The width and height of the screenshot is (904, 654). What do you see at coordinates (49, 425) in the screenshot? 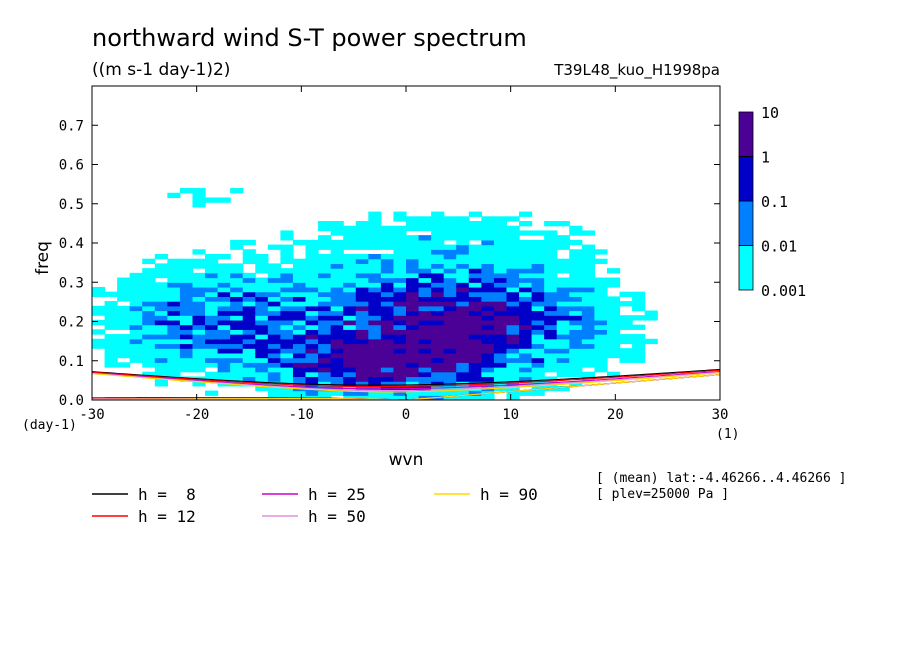
I see `y-unit-label: (day-1)` at bounding box center [49, 425].